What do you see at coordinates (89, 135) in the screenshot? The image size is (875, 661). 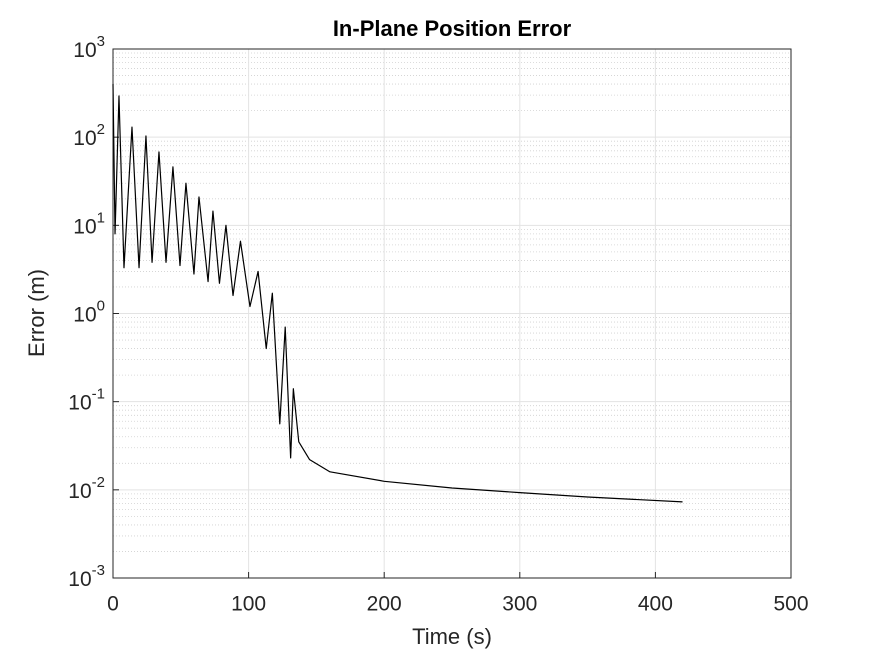 I see `y-tick-label: 10²` at bounding box center [89, 135].